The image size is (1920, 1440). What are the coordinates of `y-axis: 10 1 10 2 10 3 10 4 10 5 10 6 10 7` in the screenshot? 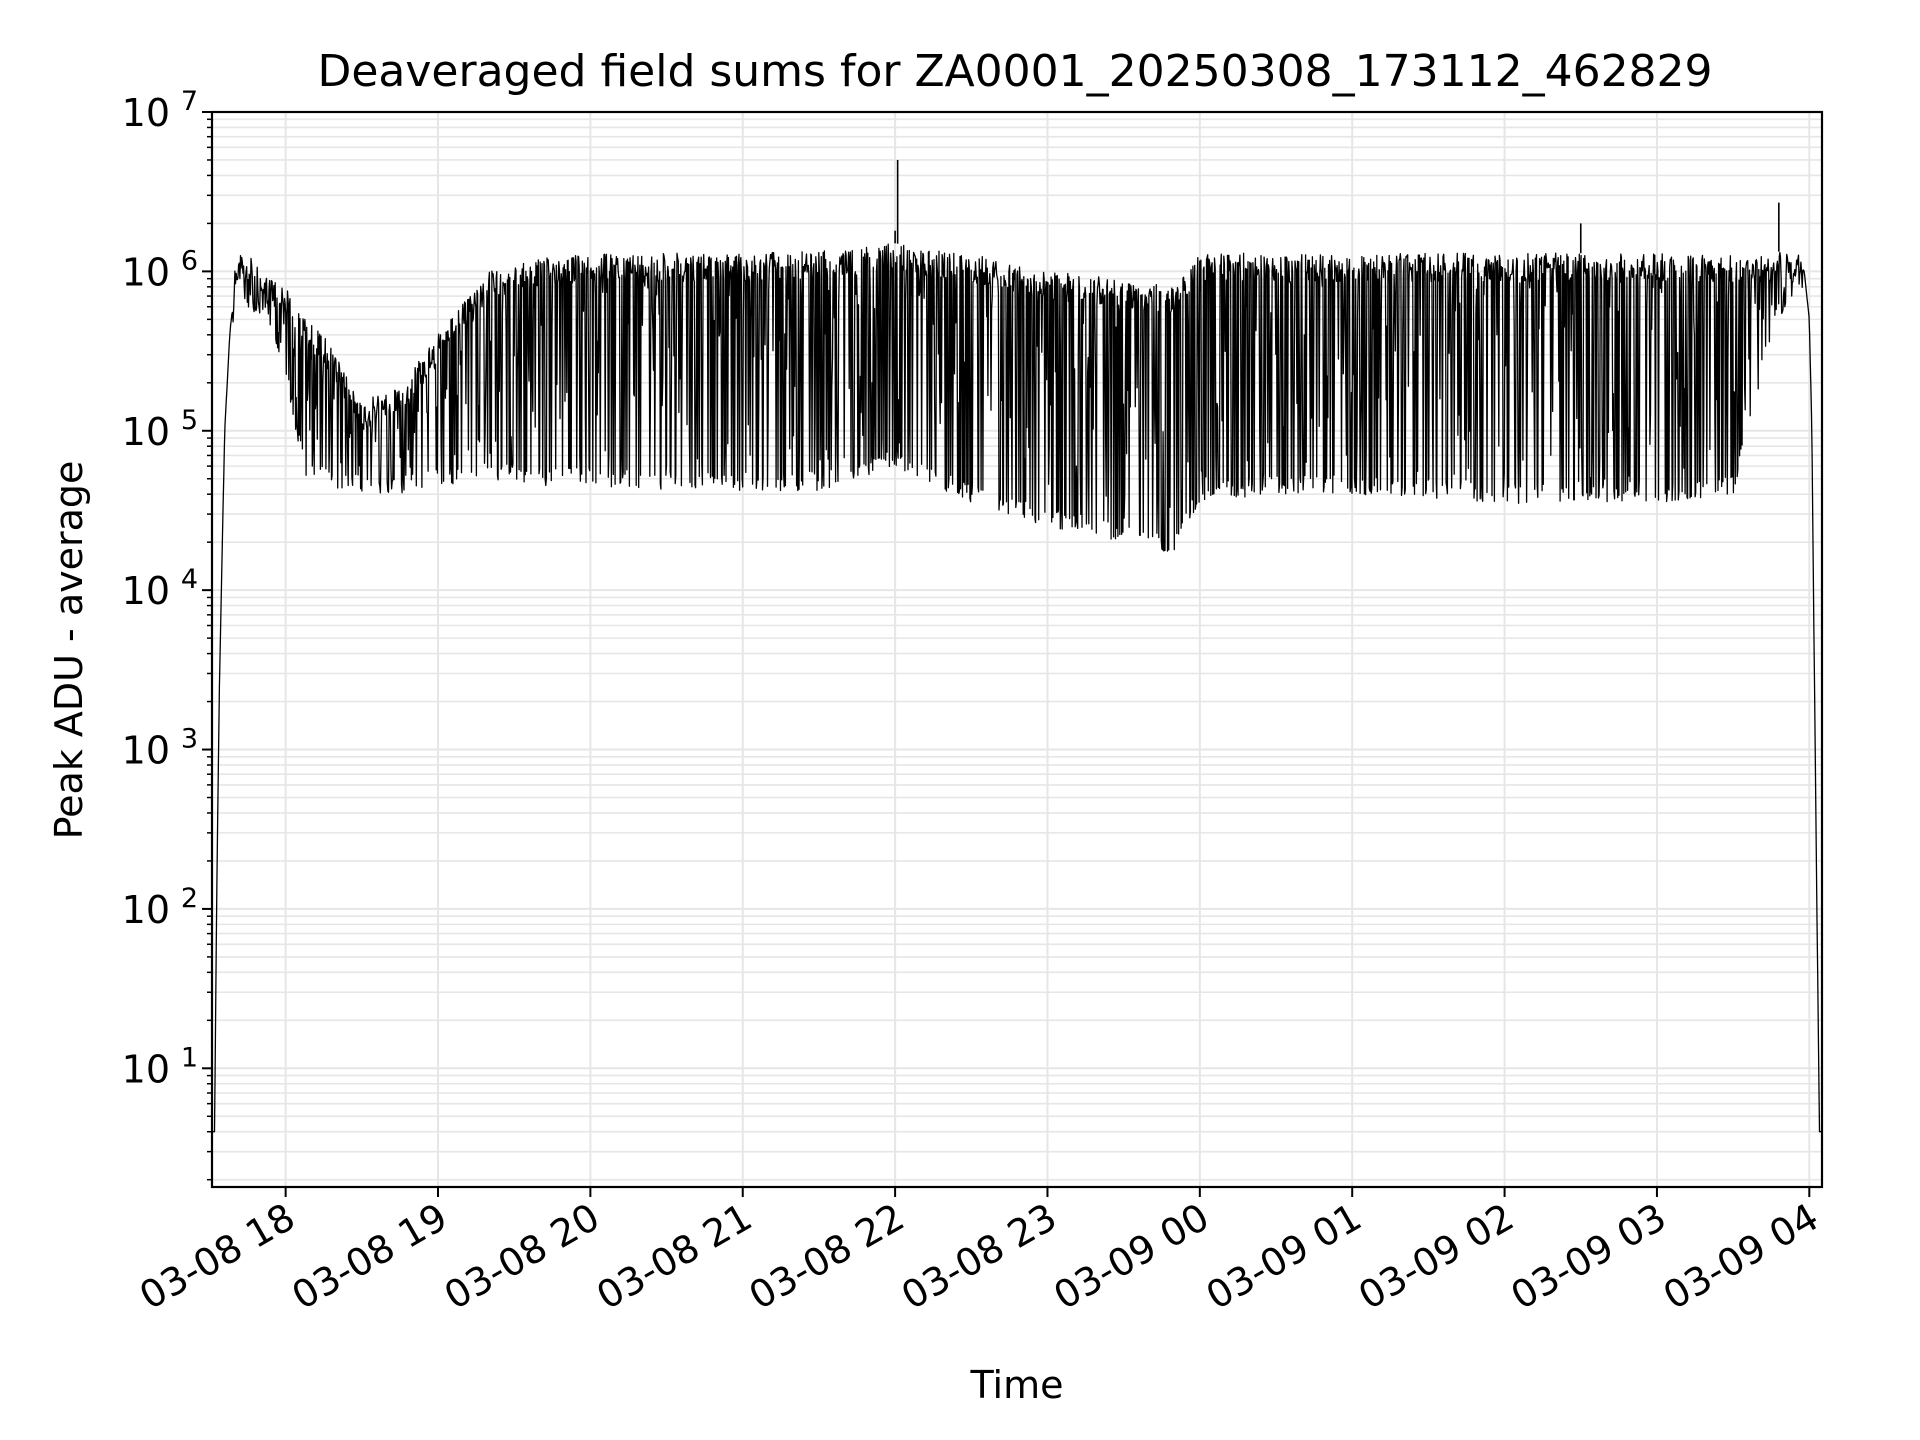 It's located at (167, 633).